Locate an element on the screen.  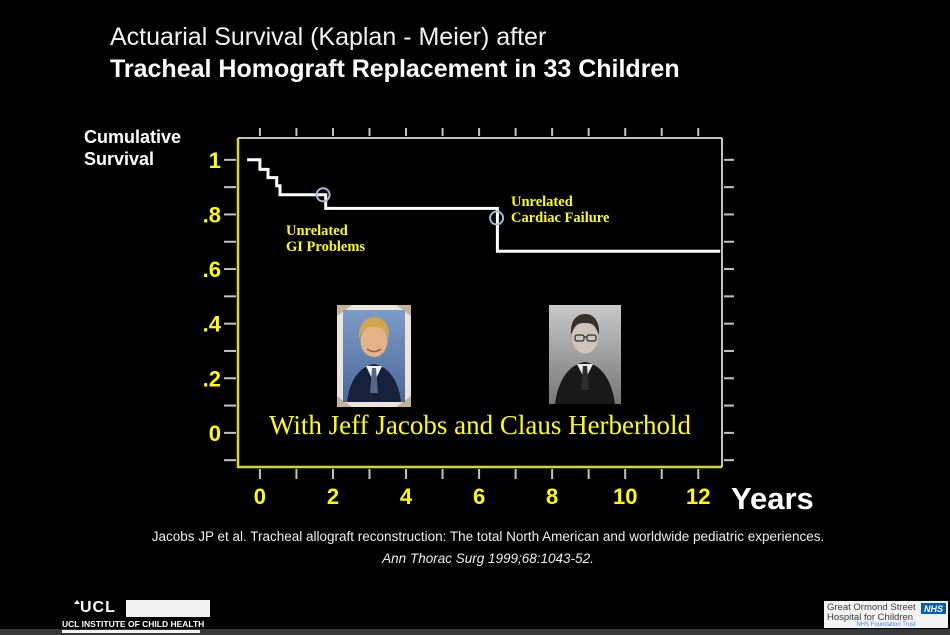
annotation-cardiac-line-1: Unrelated is located at coordinates (542, 202).